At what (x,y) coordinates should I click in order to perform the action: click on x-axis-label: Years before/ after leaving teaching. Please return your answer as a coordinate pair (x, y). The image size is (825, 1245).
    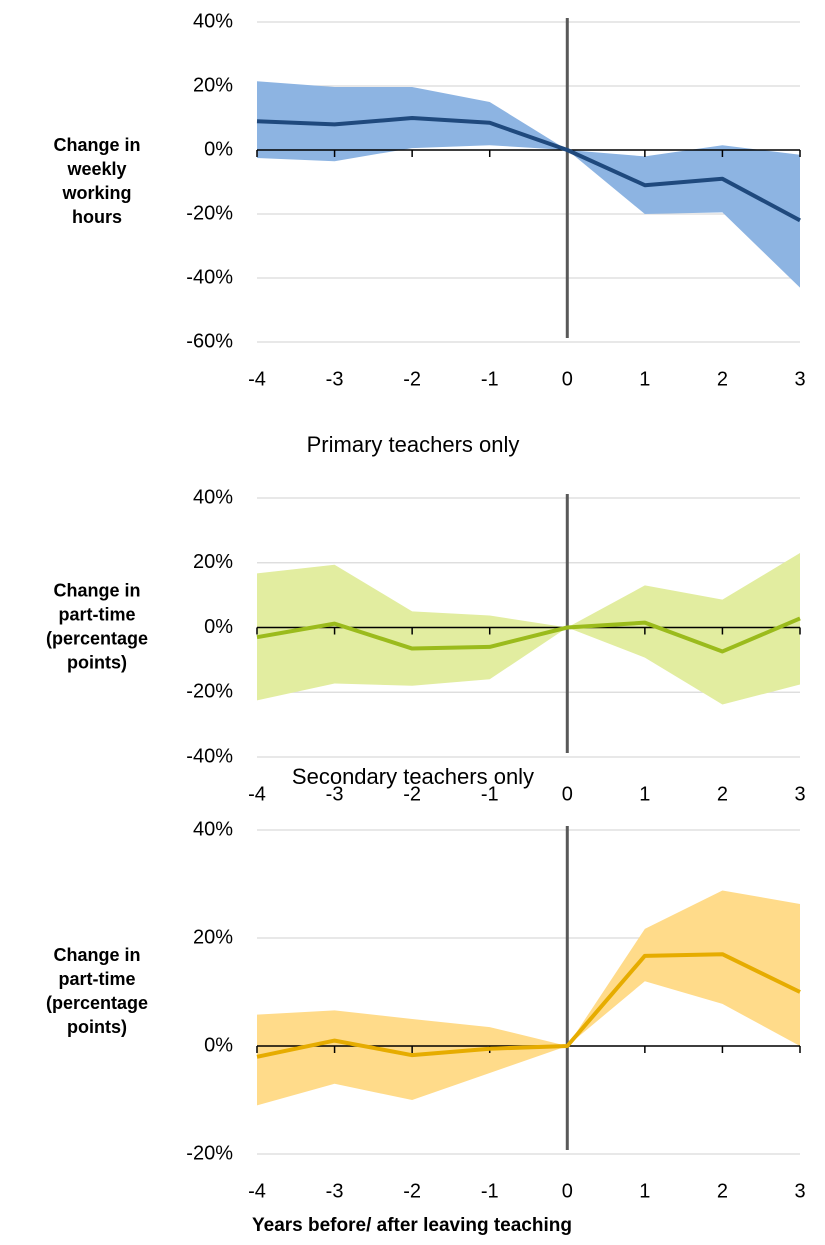
    Looking at the image, I should click on (412, 1225).